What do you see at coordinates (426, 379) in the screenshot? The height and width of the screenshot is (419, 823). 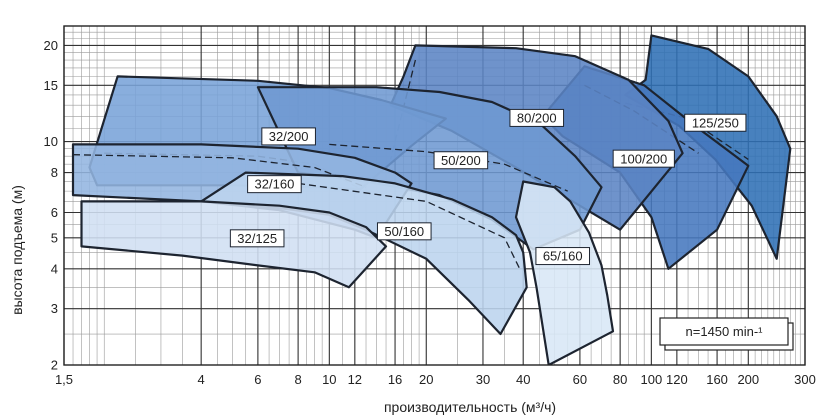 I see `x-tick-label: 20` at bounding box center [426, 379].